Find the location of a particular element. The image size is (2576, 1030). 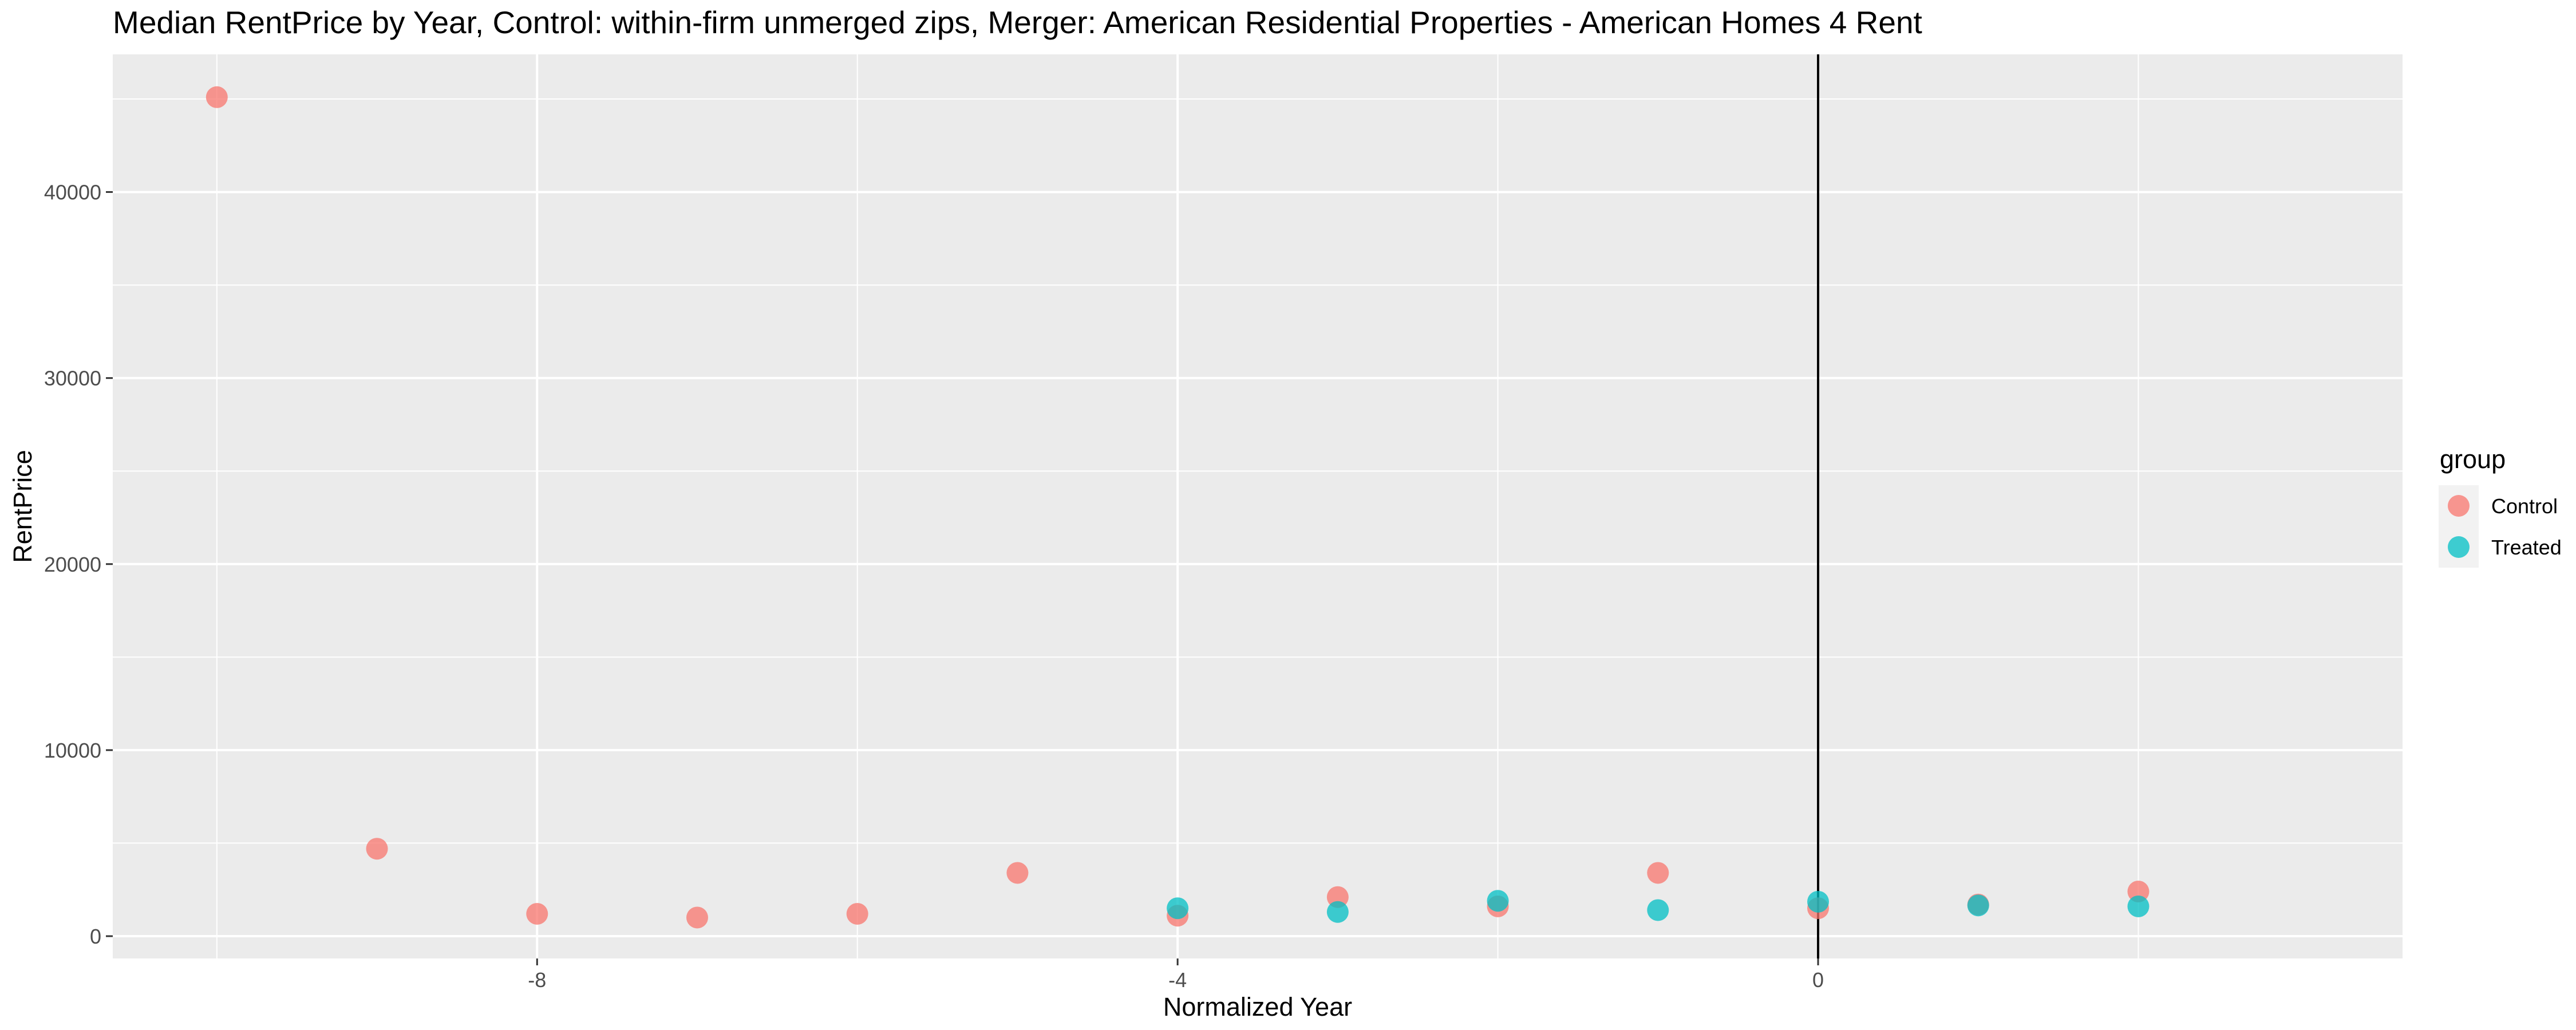

legend: group Control Treated is located at coordinates (2500, 506).